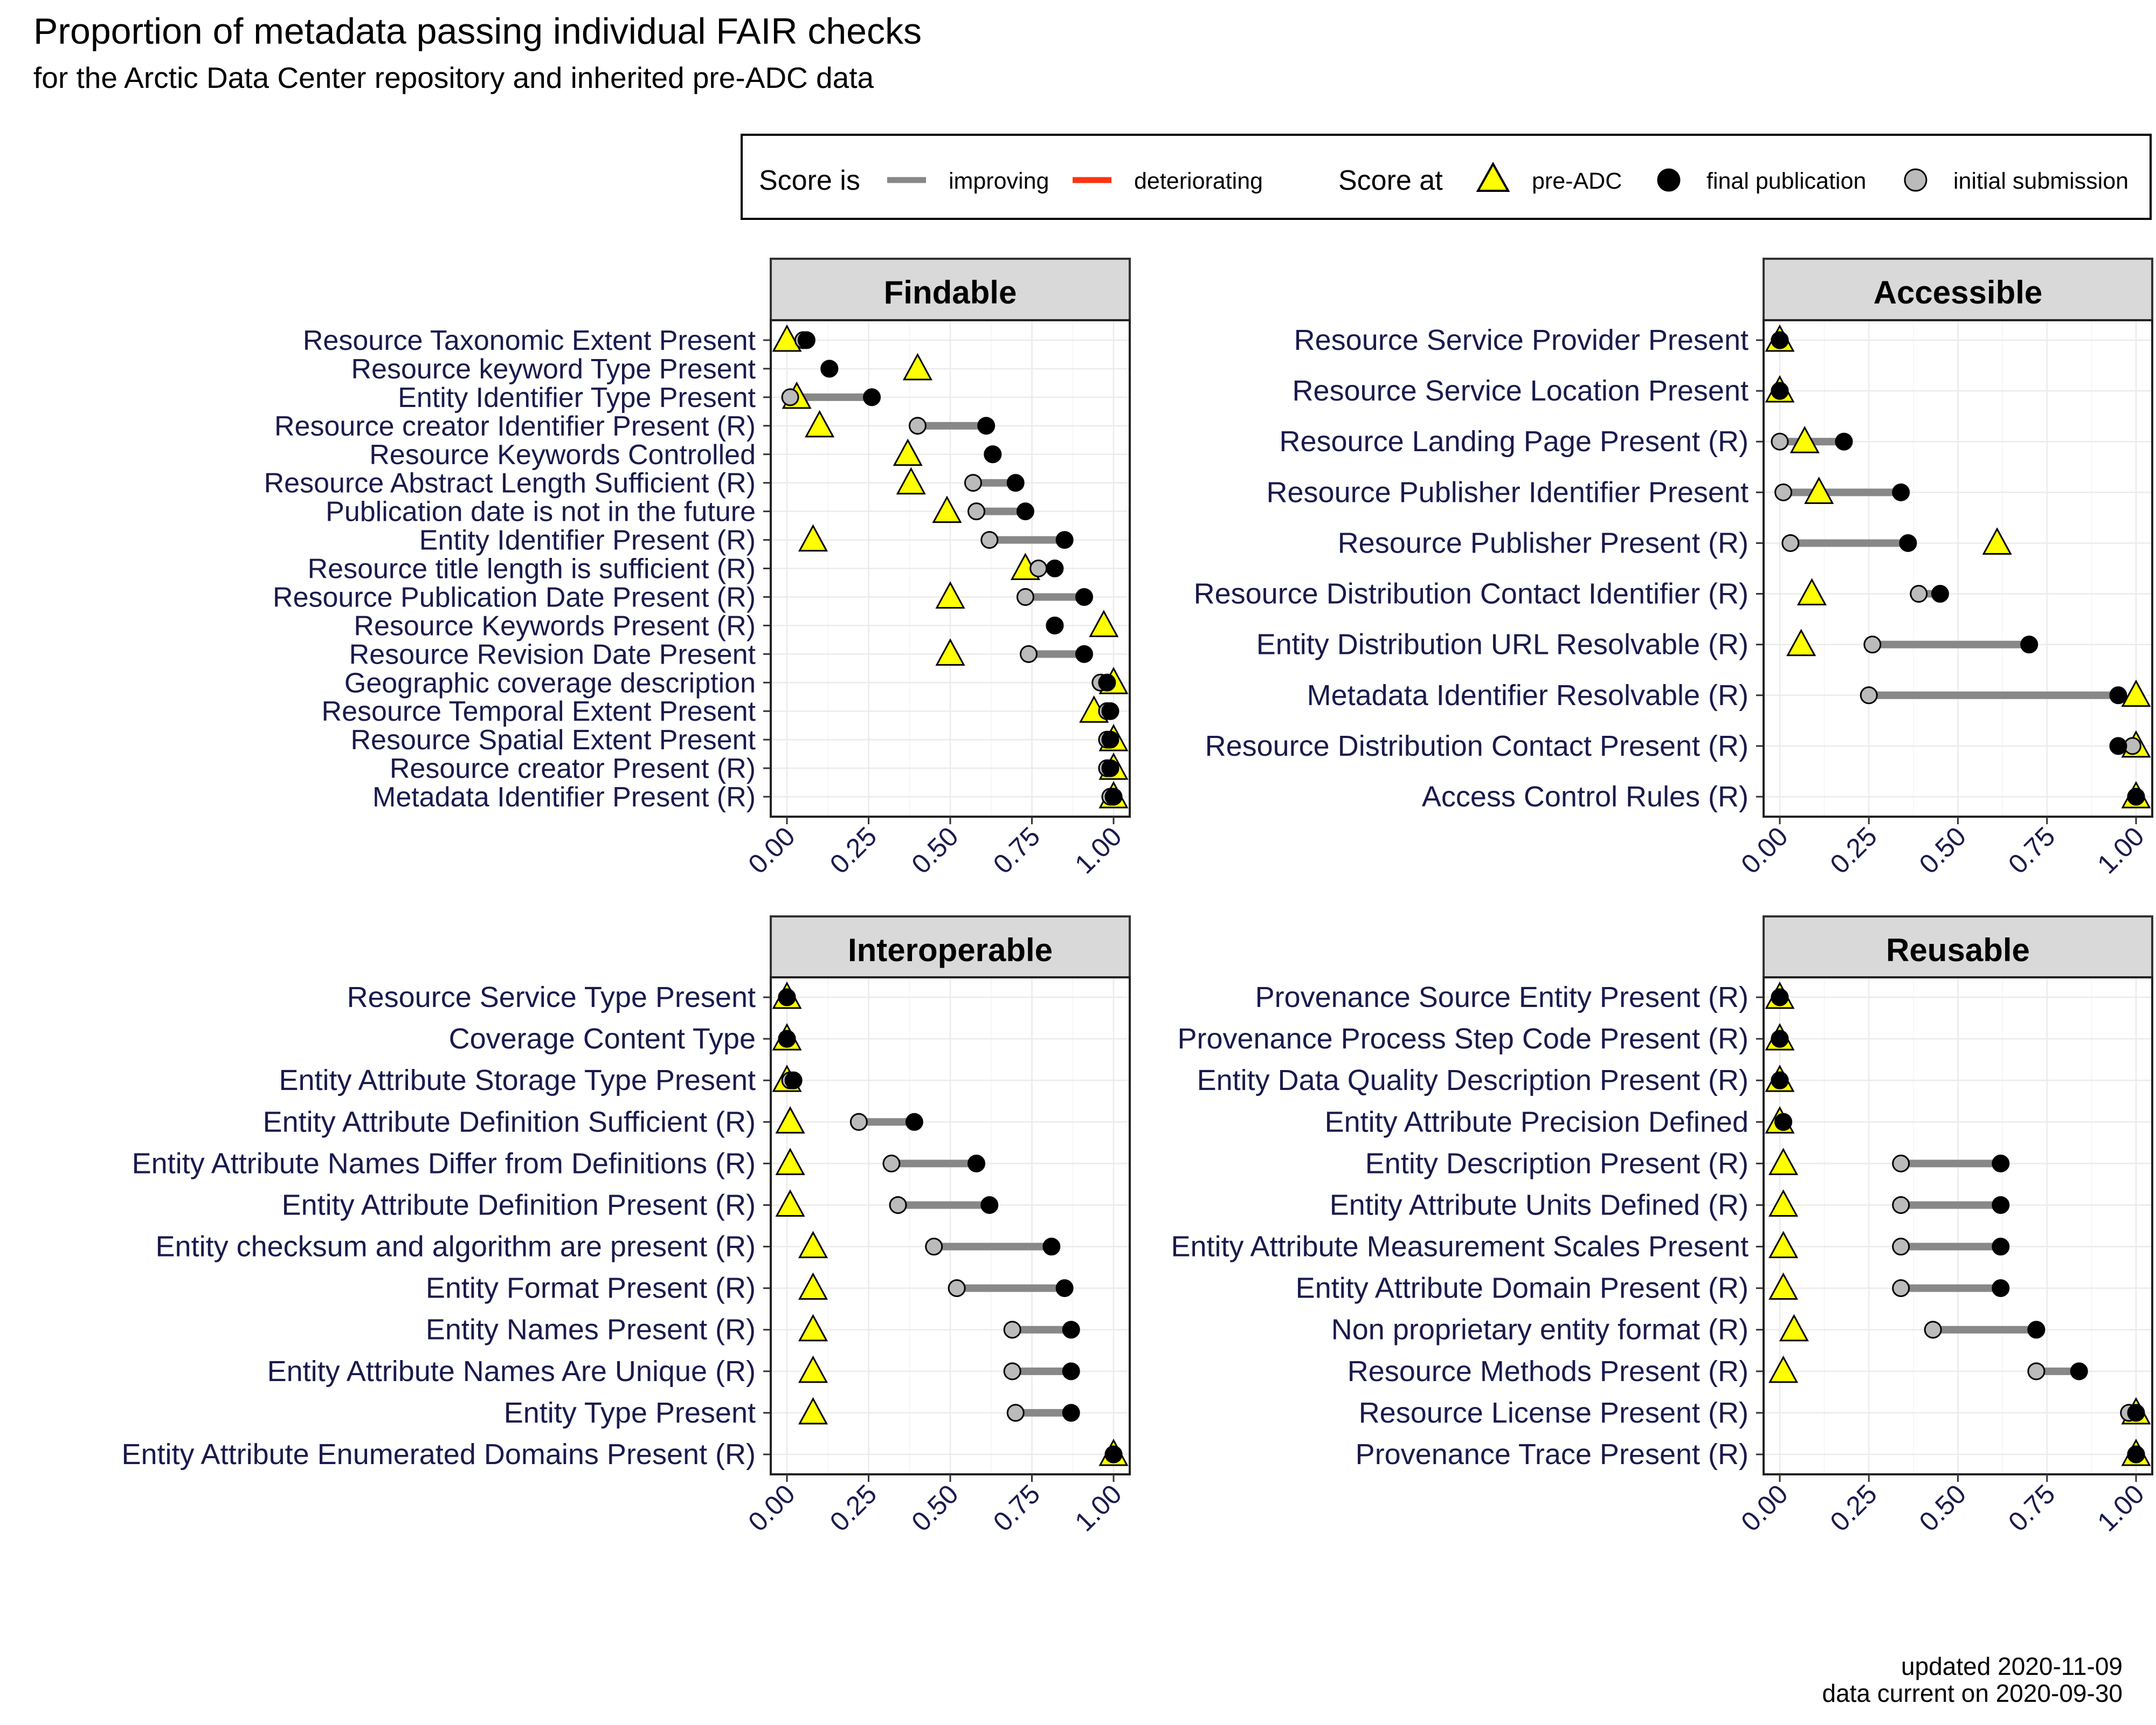 This screenshot has height=1725, width=2156. Describe the element at coordinates (1812, 592) in the screenshot. I see `pre-adc-marker-resource-distribution-contact-identifier-r` at that location.